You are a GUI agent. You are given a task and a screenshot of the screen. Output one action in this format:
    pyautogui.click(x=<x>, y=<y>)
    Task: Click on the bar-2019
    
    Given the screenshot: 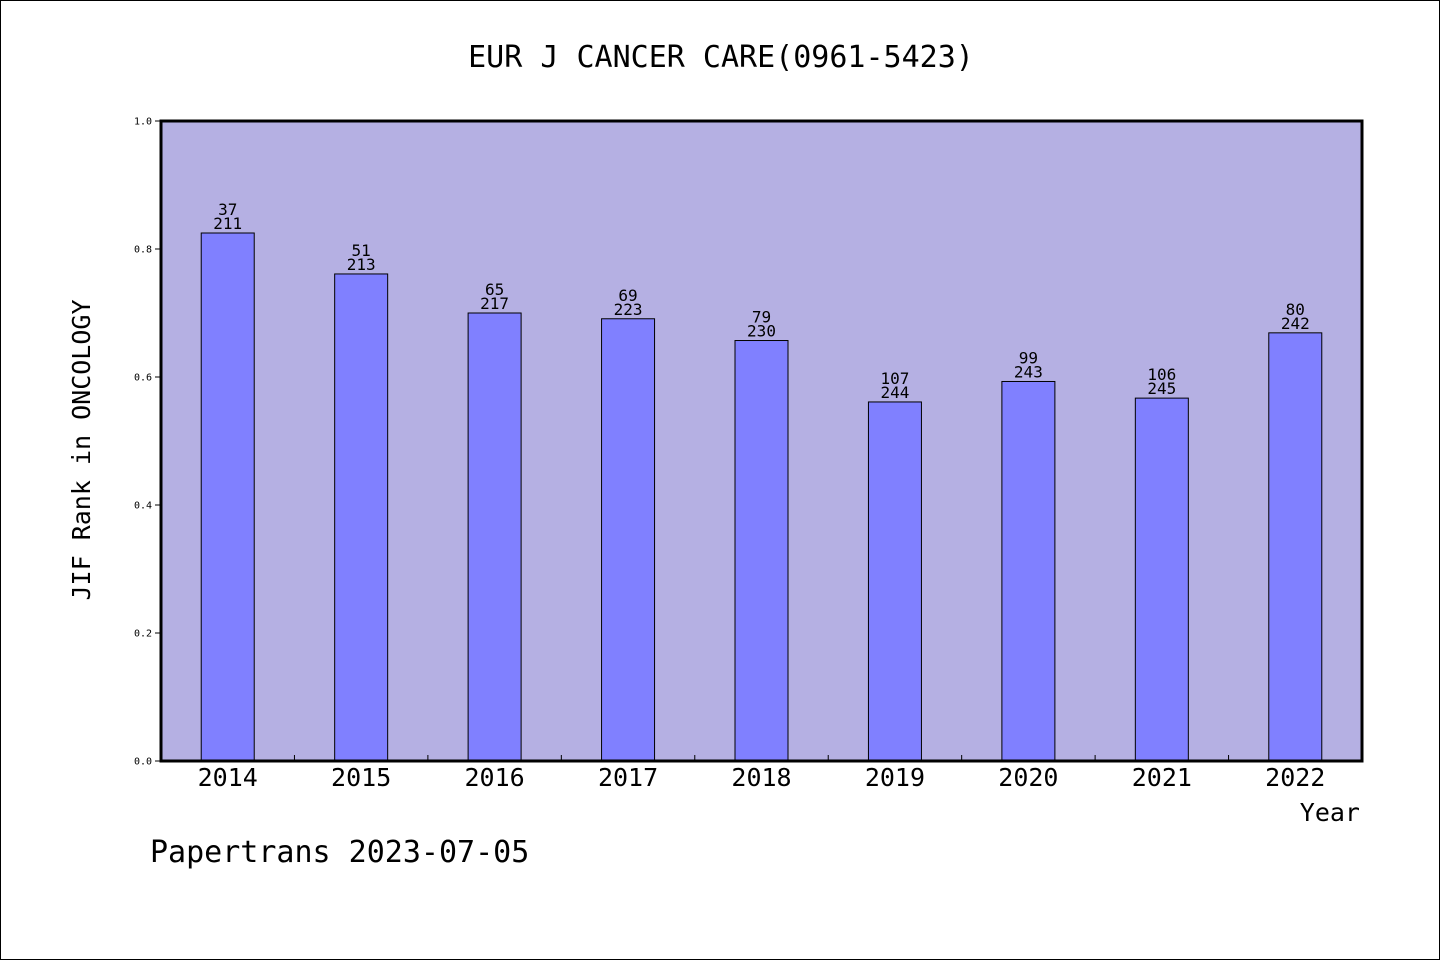 What is the action you would take?
    pyautogui.click(x=894, y=581)
    